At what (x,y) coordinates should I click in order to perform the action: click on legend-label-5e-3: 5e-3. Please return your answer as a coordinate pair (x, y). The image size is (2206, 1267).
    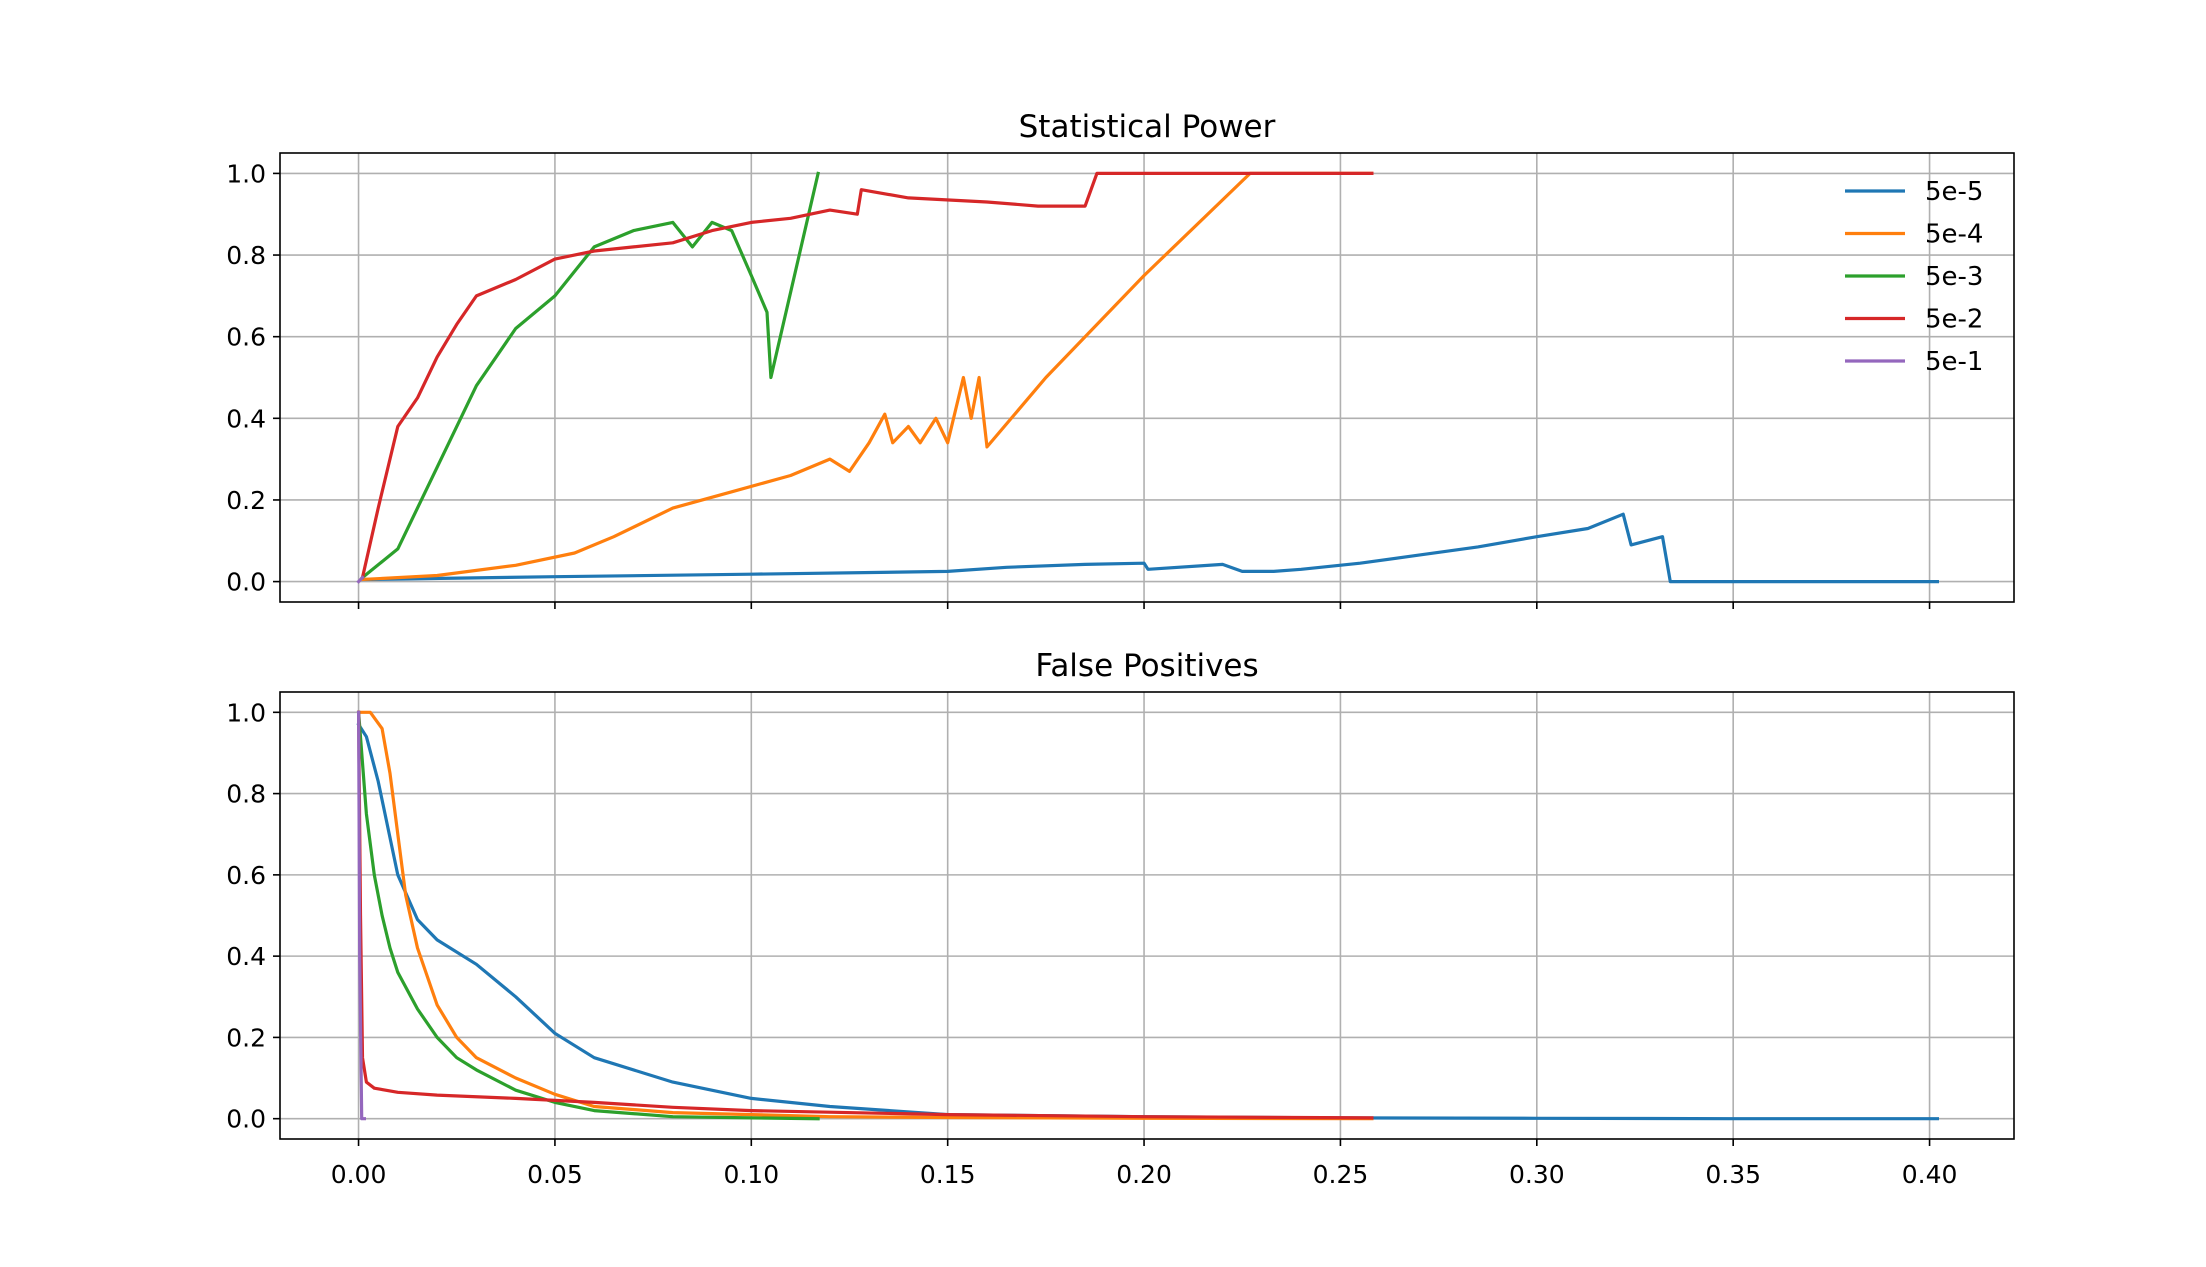
    Looking at the image, I should click on (1954, 277).